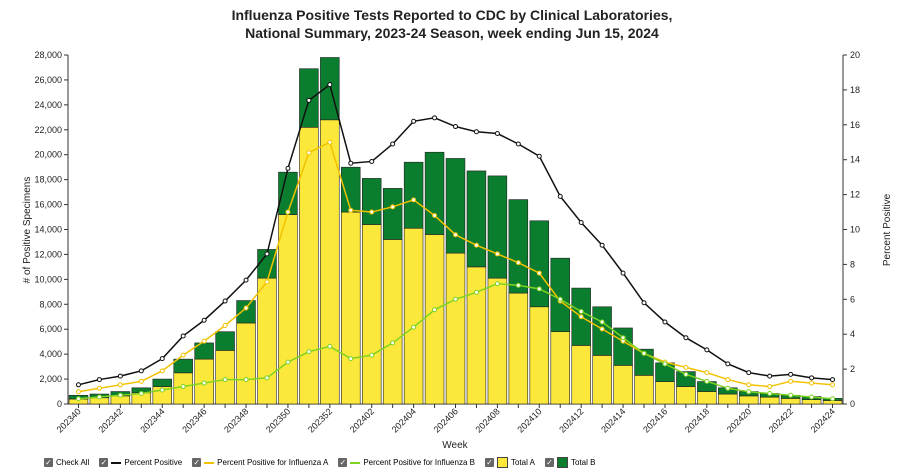 The height and width of the screenshot is (474, 905). I want to click on x-tick-label: 202406, so click(446, 420).